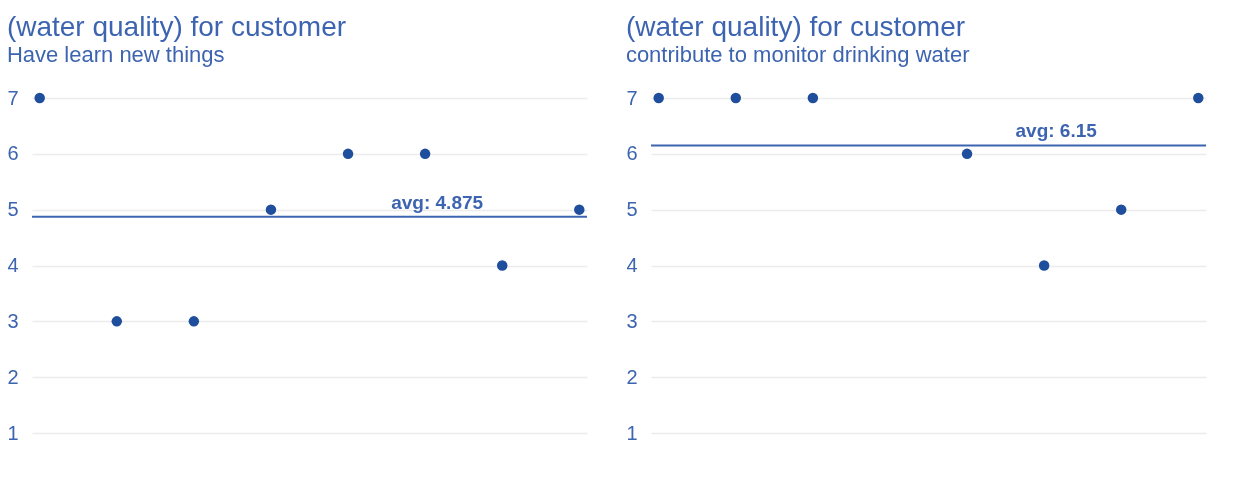 The height and width of the screenshot is (488, 1239). I want to click on chart-subtitle: contribute to monitor drinking water, so click(797, 54).